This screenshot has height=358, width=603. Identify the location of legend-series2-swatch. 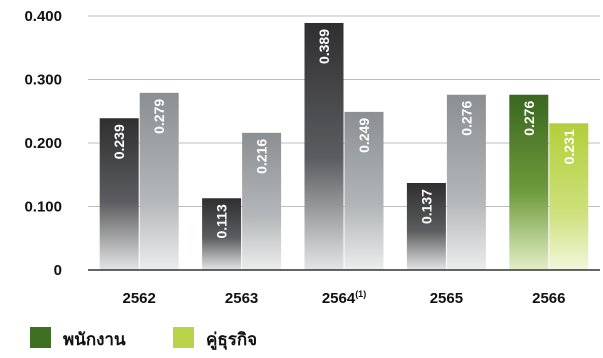
(183, 337).